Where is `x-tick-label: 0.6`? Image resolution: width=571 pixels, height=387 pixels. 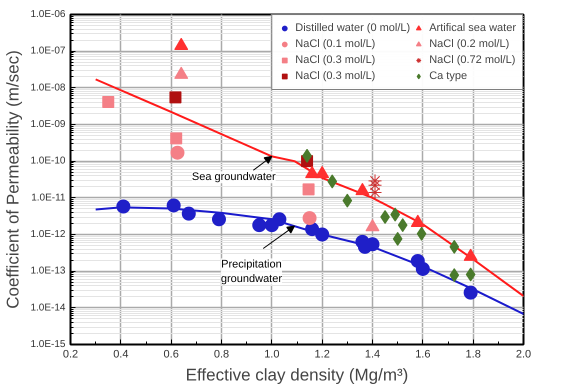
x-tick-label: 0.6 is located at coordinates (171, 354).